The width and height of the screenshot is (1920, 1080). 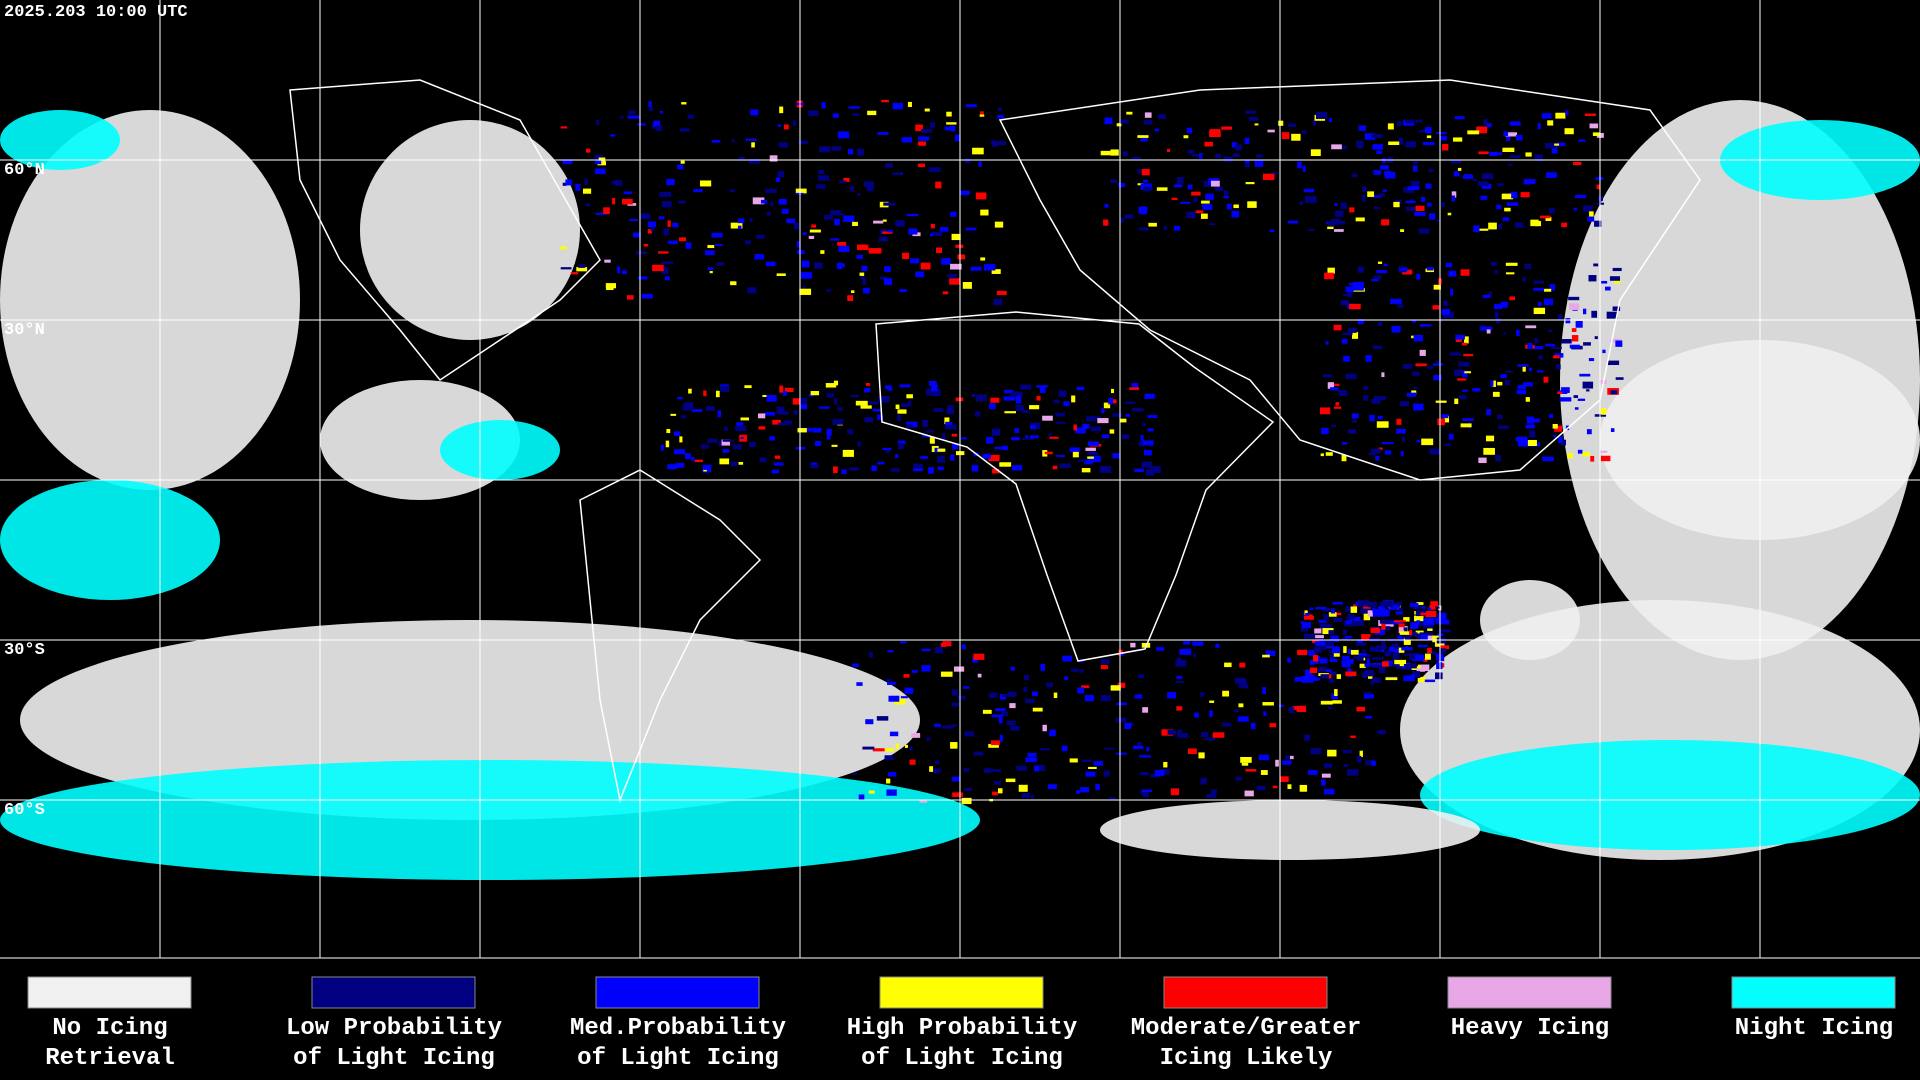 I want to click on legend-label: Retrieval, so click(x=110, y=1058).